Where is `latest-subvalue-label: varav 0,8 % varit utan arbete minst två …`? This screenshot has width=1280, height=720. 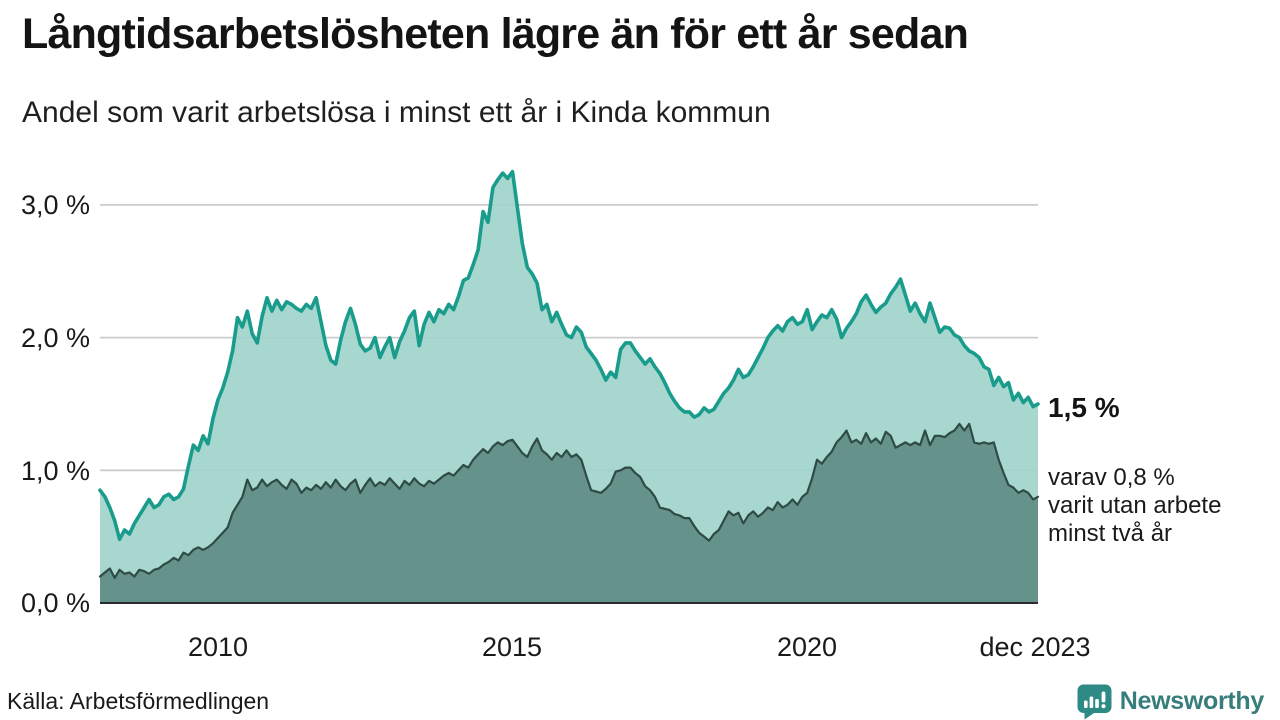
latest-subvalue-label: varav 0,8 % varit utan arbete minst två … is located at coordinates (1134, 506).